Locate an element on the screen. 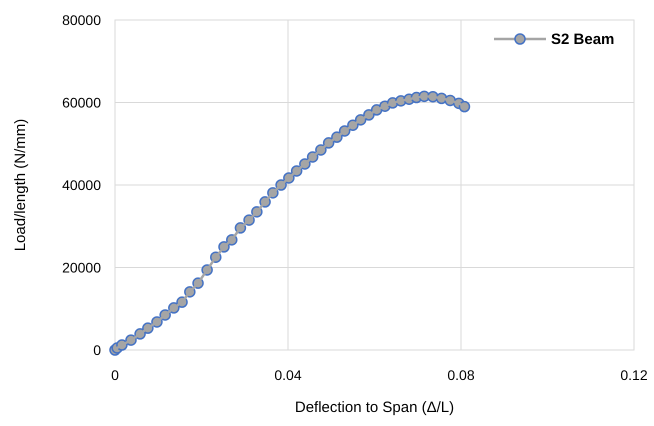 The width and height of the screenshot is (654, 426). y-tick-label: 40000 is located at coordinates (82, 185).